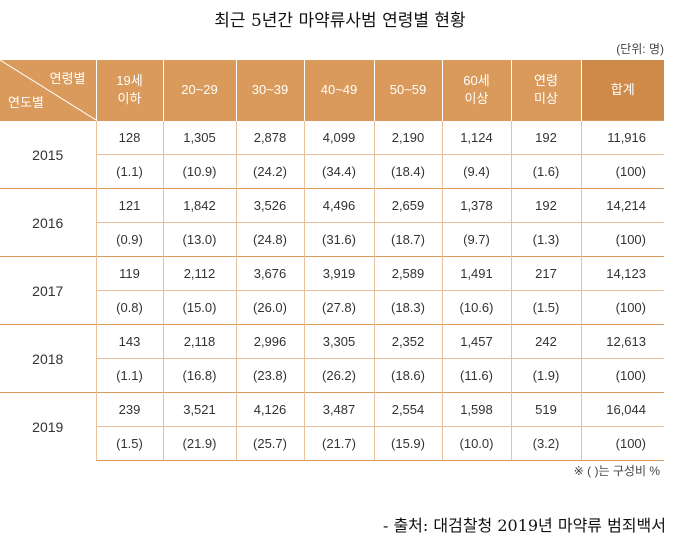 This screenshot has width=680, height=536. Describe the element at coordinates (129, 443) in the screenshot. I see `ratio-cell: (1.5)` at that location.